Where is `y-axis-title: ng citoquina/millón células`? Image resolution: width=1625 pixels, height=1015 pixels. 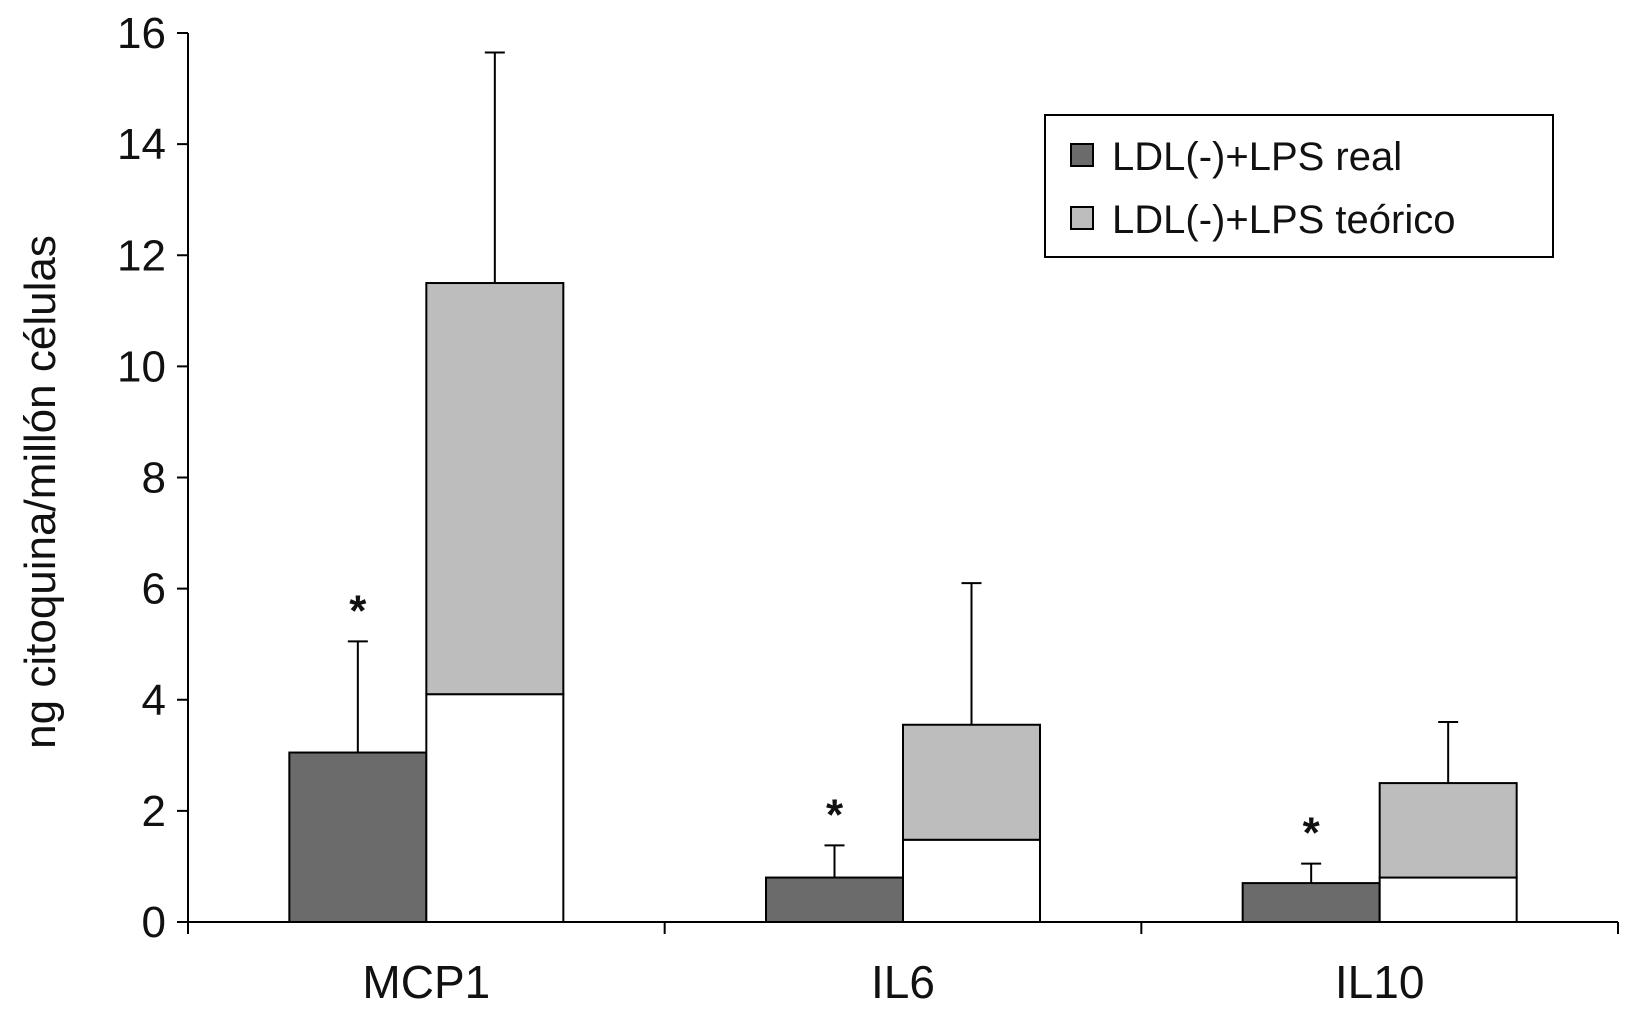 y-axis-title: ng citoquina/millón células is located at coordinates (40, 492).